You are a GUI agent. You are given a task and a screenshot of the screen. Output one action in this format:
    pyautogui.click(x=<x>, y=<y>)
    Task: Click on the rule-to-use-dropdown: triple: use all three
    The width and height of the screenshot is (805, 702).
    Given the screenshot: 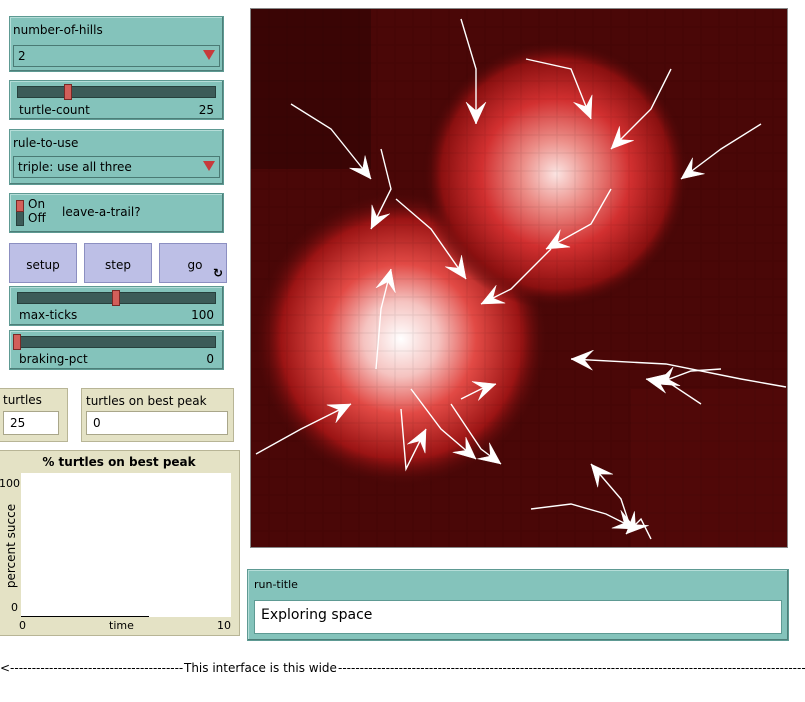 What is the action you would take?
    pyautogui.click(x=116, y=167)
    